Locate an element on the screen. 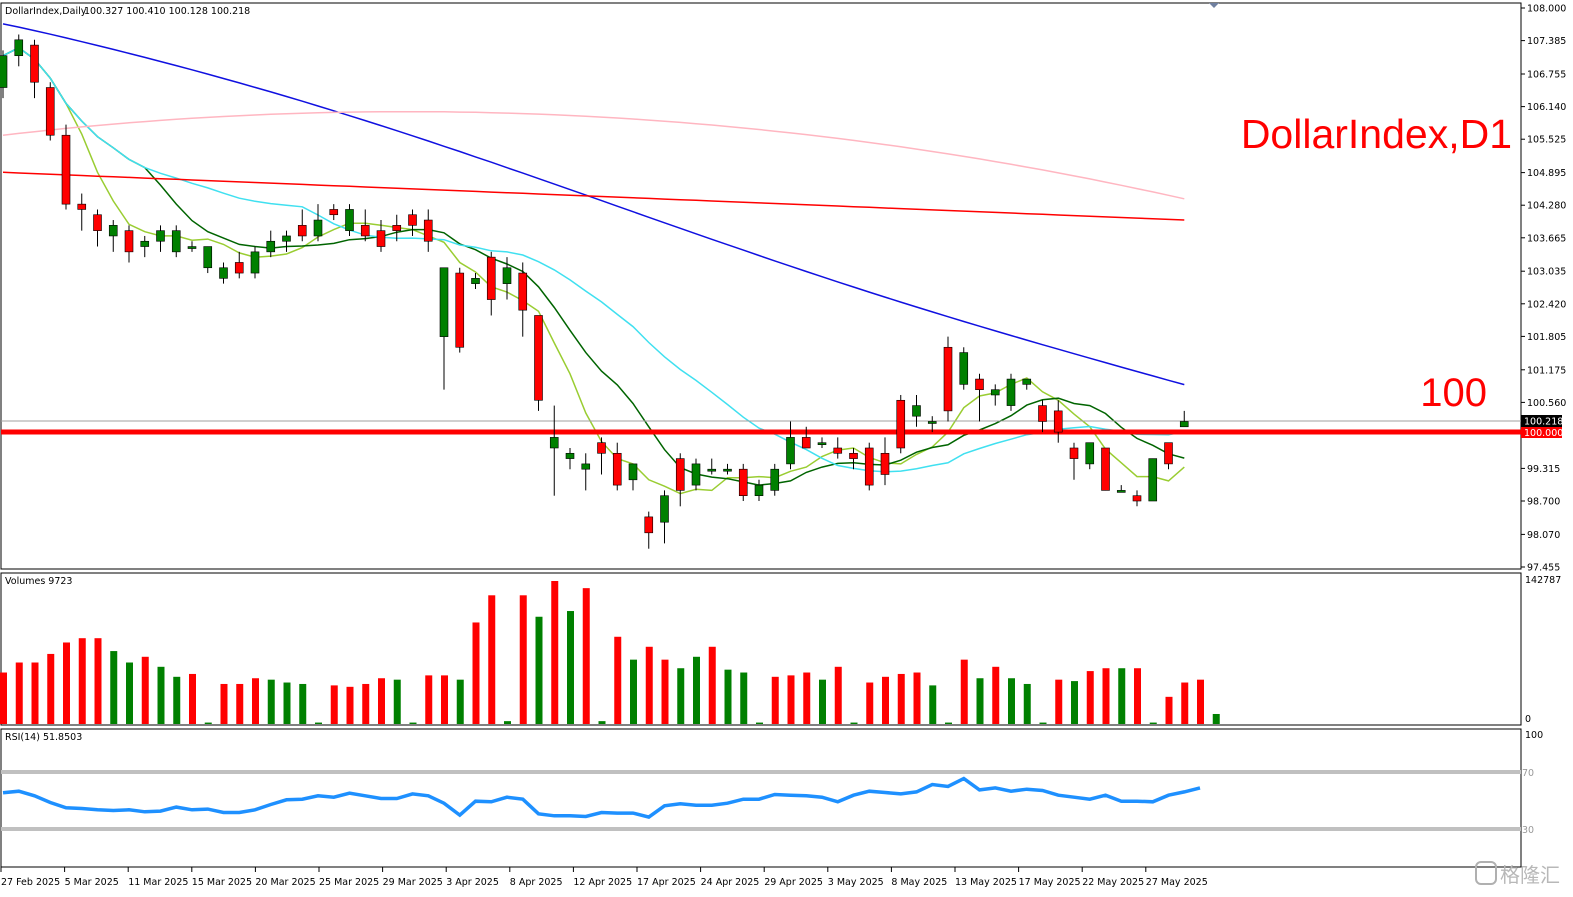 The image size is (1573, 897). price-tick-label: 100.560 is located at coordinates (1546, 403).